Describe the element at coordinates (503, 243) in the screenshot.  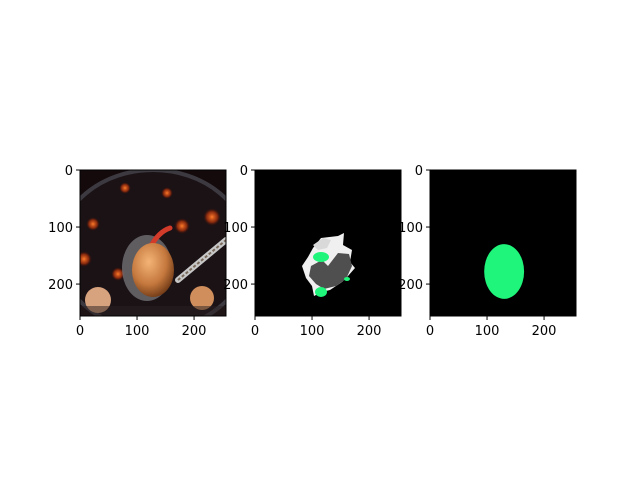
I see `mask-panel` at that location.